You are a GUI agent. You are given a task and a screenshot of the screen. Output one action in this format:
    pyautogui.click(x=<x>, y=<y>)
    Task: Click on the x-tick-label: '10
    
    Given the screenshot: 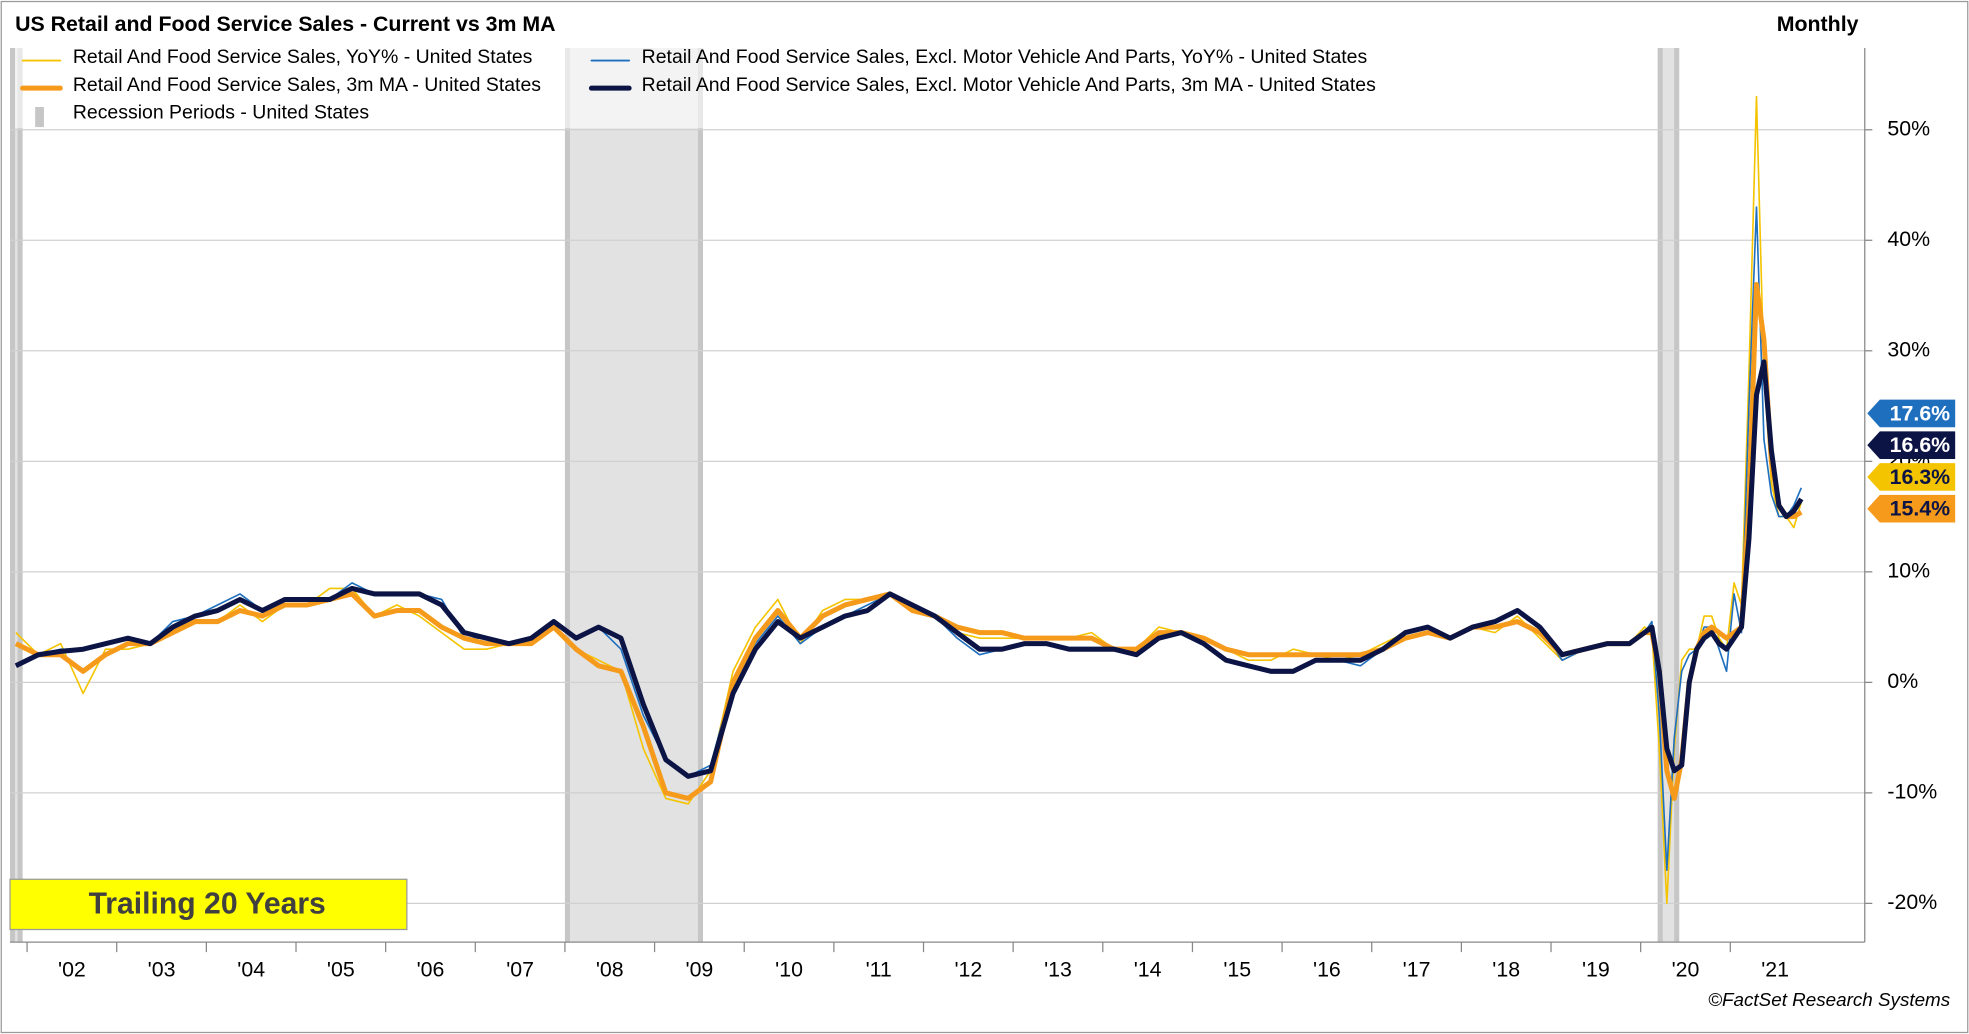 What is the action you would take?
    pyautogui.click(x=789, y=970)
    